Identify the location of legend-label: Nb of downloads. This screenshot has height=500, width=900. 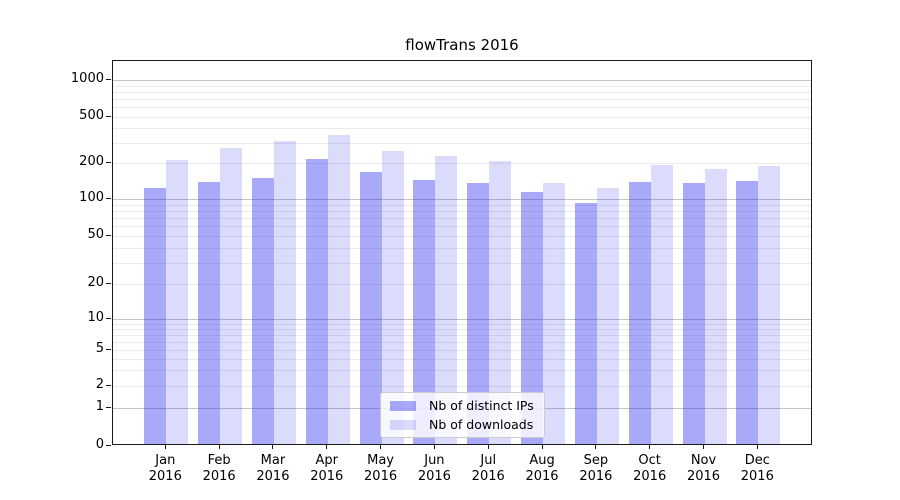
(481, 424).